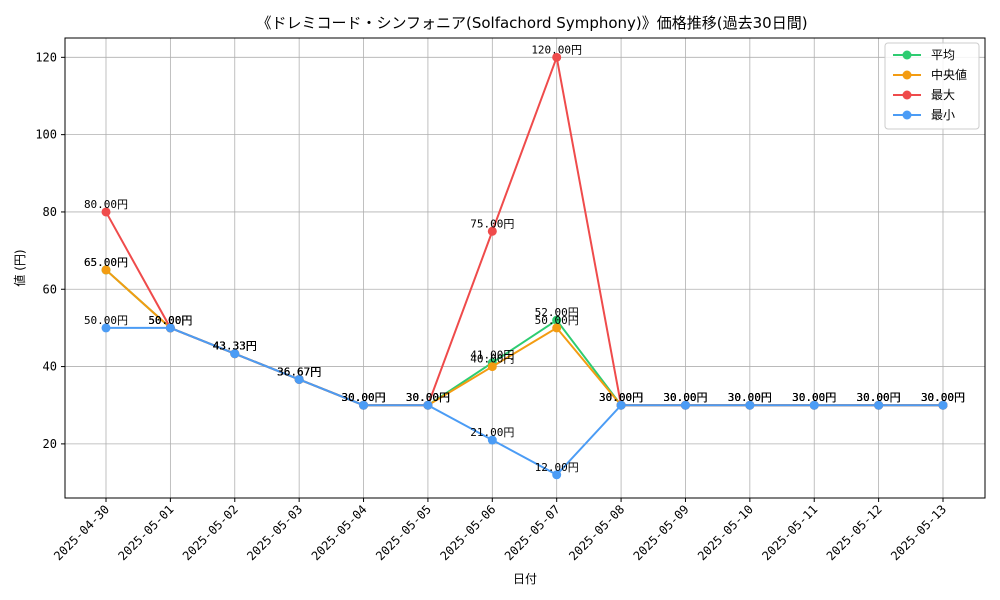  Describe the element at coordinates (106, 262) in the screenshot. I see `data-label: 65.00円` at that location.